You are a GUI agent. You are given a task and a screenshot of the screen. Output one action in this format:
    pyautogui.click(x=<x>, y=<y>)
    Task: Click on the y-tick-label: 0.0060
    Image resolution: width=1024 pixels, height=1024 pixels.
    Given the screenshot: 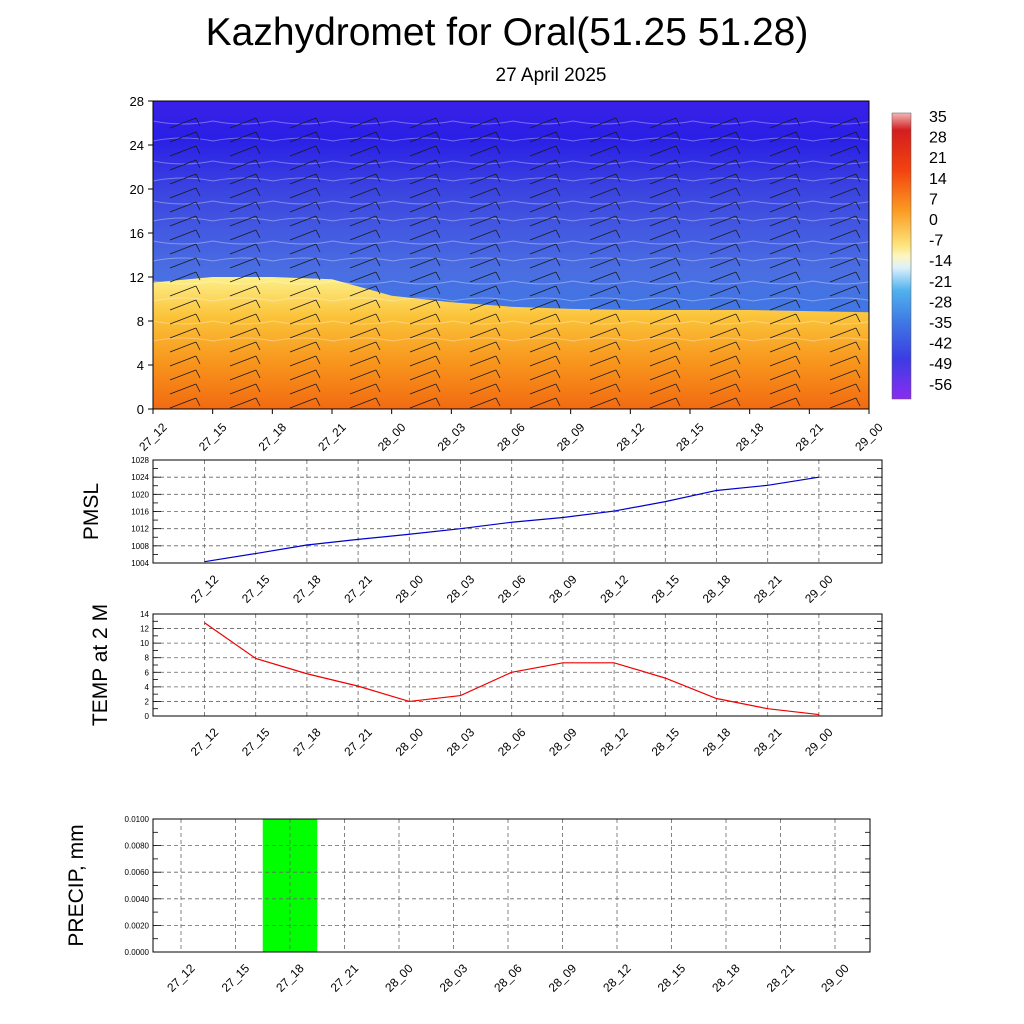 What is the action you would take?
    pyautogui.click(x=137, y=872)
    